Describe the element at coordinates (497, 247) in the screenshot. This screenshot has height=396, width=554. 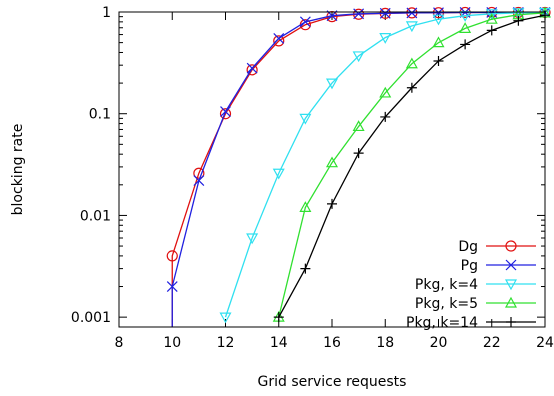
I see `legend-item: Dg` at that location.